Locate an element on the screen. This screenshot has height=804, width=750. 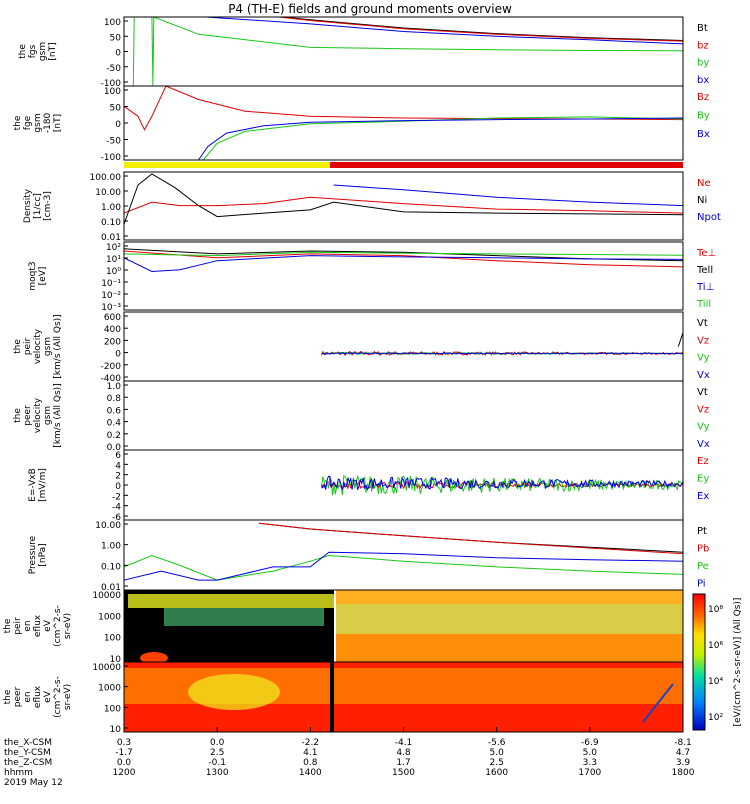
peer_eflux-ylabel-line-5: (cm^2-s- is located at coordinates (58, 697).